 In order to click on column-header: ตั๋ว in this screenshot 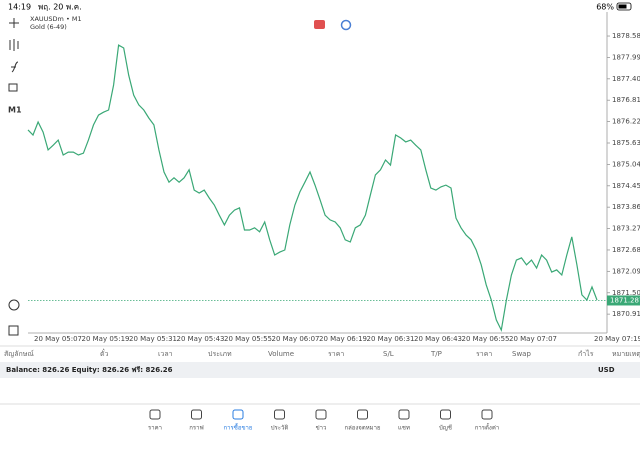, I will do `click(104, 353)`.